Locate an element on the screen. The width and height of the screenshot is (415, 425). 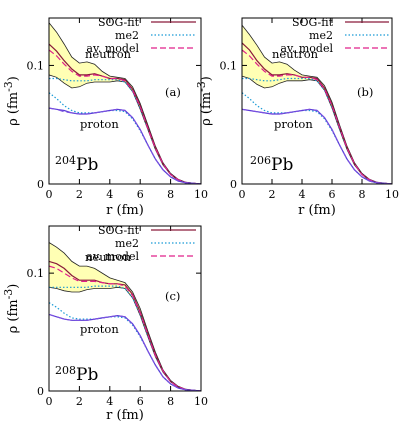
nucleus-label: 208Pb is located at coordinates (76, 374).